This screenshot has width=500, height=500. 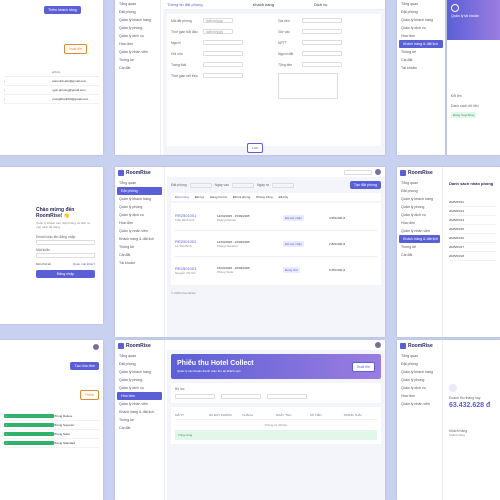 What do you see at coordinates (65, 274) in the screenshot?
I see `login-button: Đăng nhập` at bounding box center [65, 274].